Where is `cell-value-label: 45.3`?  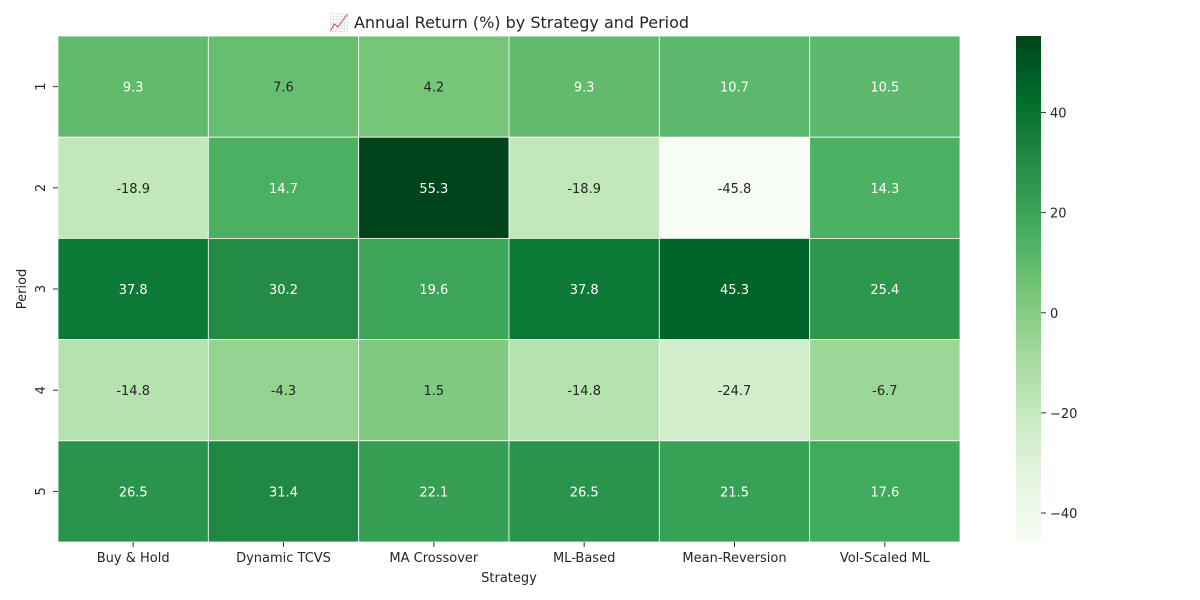 cell-value-label: 45.3 is located at coordinates (734, 290).